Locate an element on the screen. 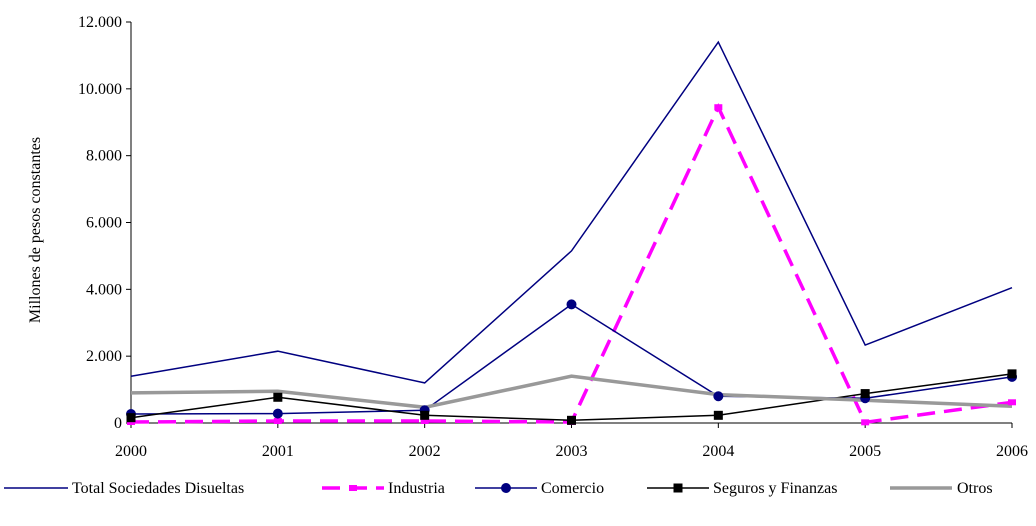  x-axis-ticks: 2000 2001 2002 2003 2004 2005 2006 is located at coordinates (571, 441).